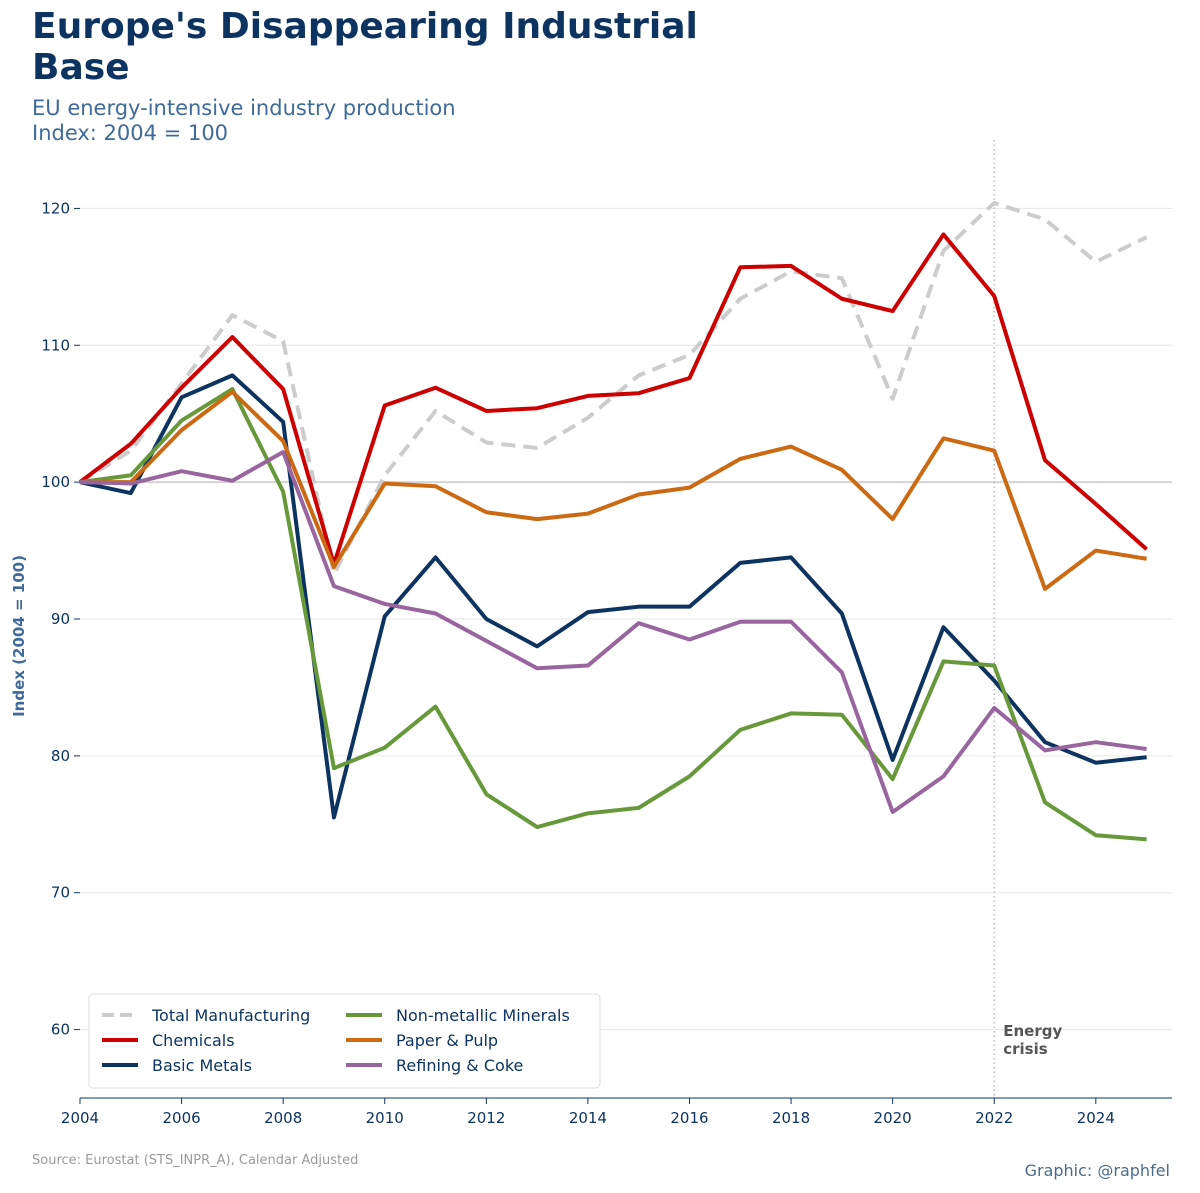 This screenshot has width=1200, height=1193. Describe the element at coordinates (202, 1065) in the screenshot. I see `legend-label-basic-metals: Basic Metals` at that location.